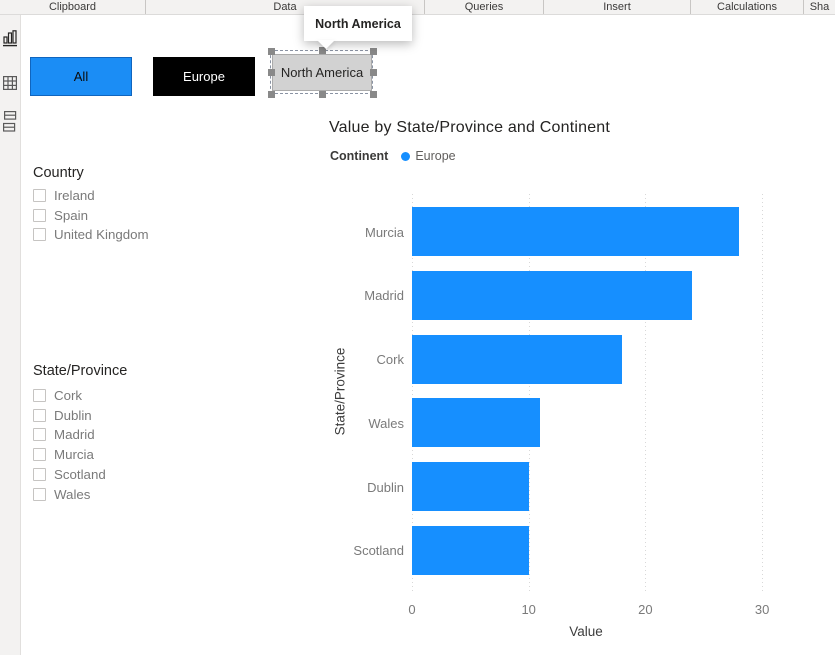  I want to click on checkbox-label: Murcia, so click(74, 455).